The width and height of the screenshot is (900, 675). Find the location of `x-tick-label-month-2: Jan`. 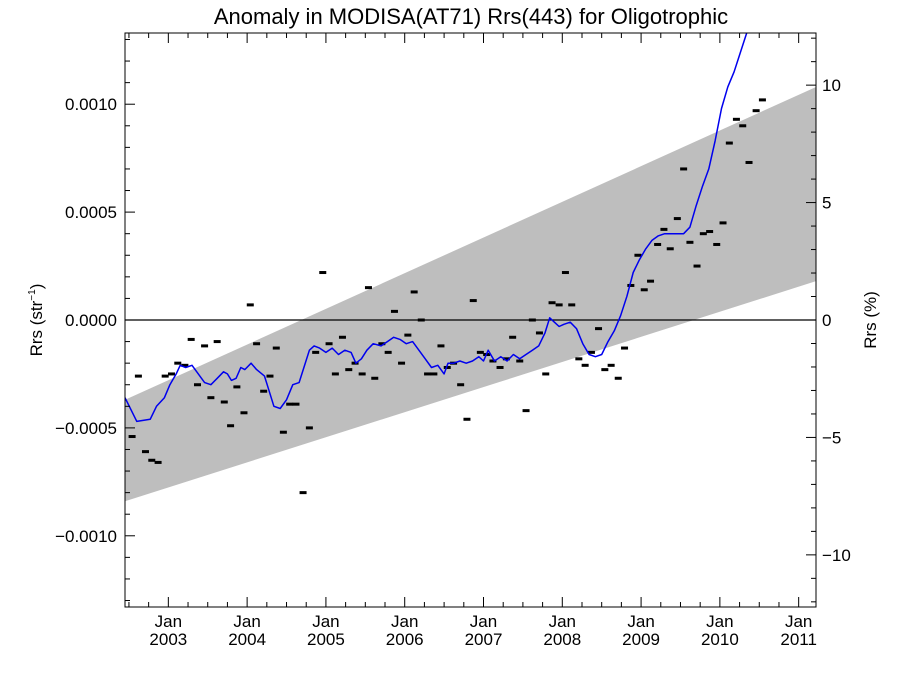

x-tick-label-month-2: Jan is located at coordinates (325, 621).